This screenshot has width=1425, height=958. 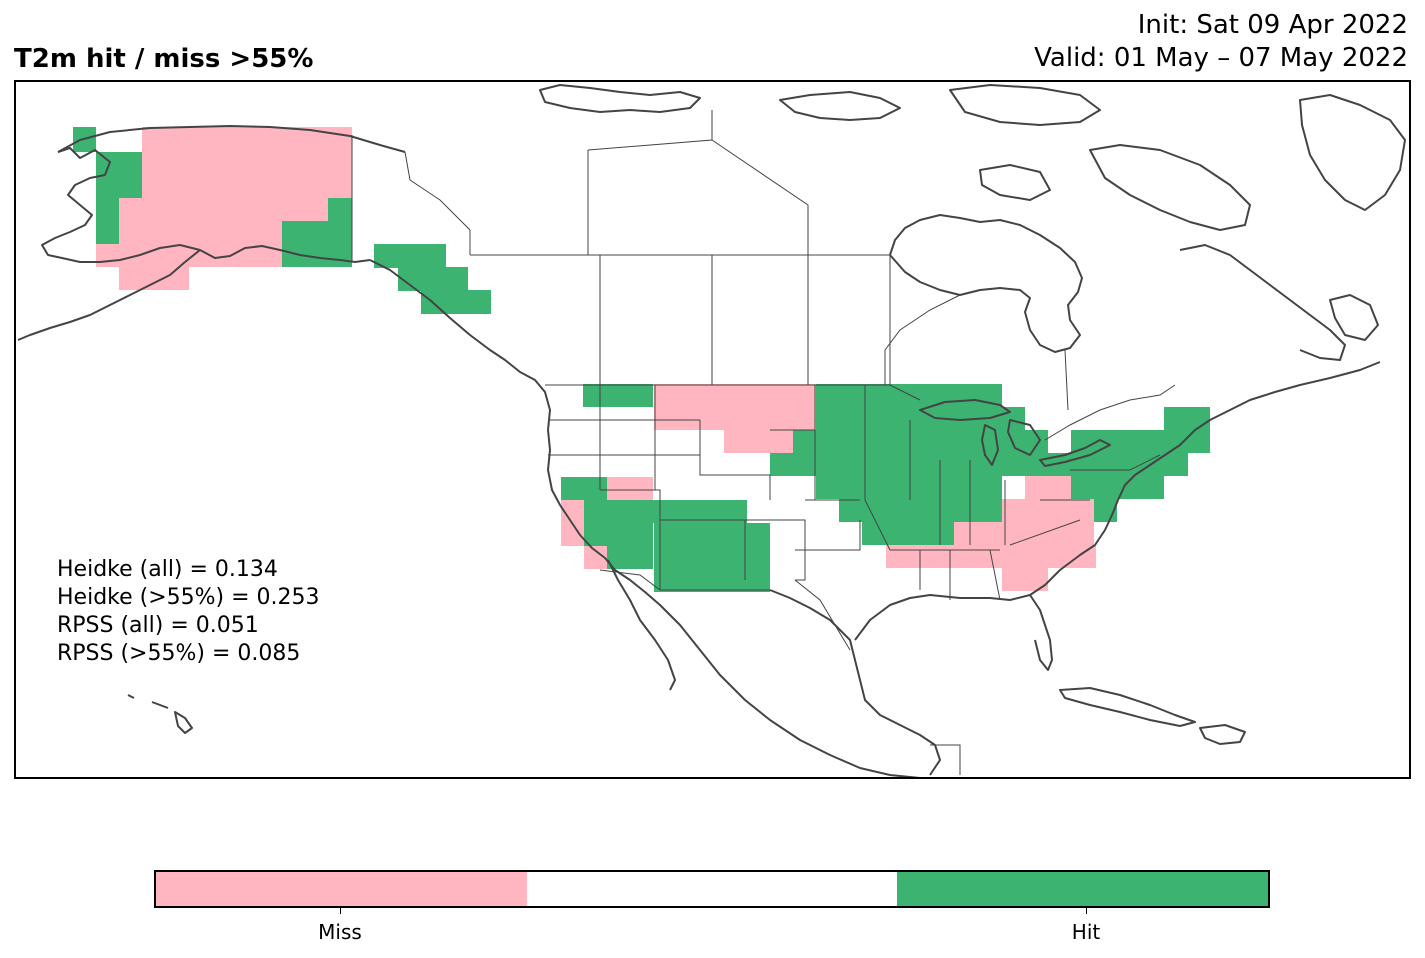 What do you see at coordinates (1222, 734) in the screenshot?
I see `hispaniola-coast` at bounding box center [1222, 734].